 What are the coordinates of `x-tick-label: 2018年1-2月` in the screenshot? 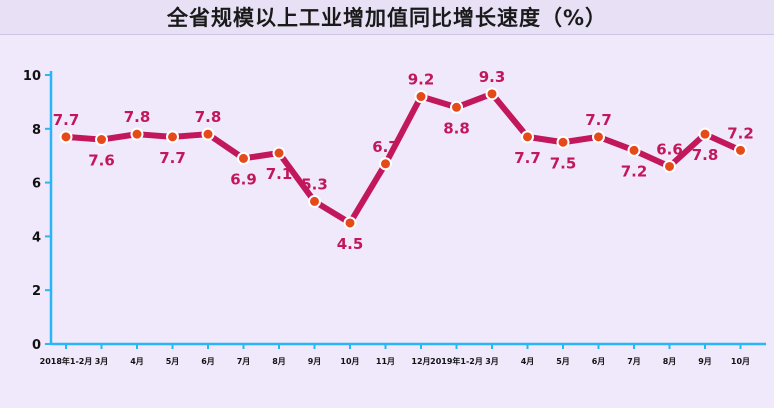 It's located at (66, 361).